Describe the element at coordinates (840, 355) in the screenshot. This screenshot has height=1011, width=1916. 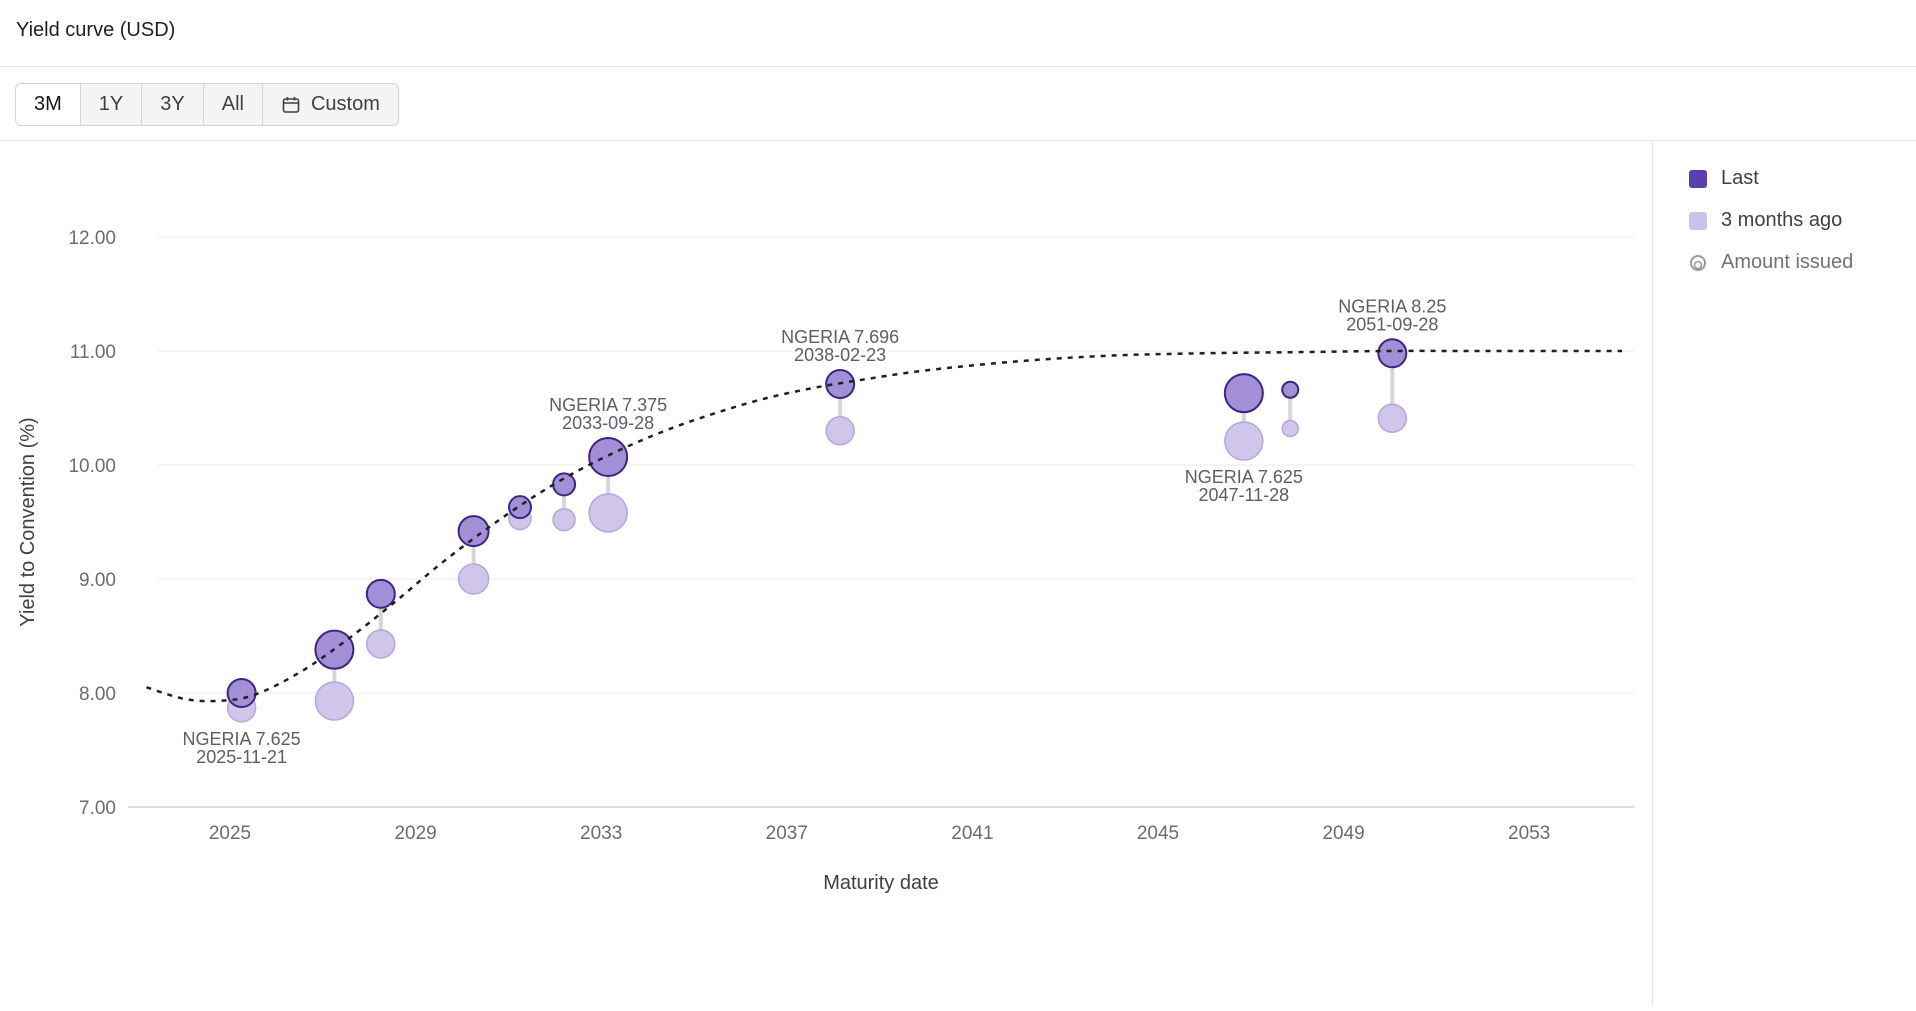
I see `bond-label-date: 2038-02-23` at that location.